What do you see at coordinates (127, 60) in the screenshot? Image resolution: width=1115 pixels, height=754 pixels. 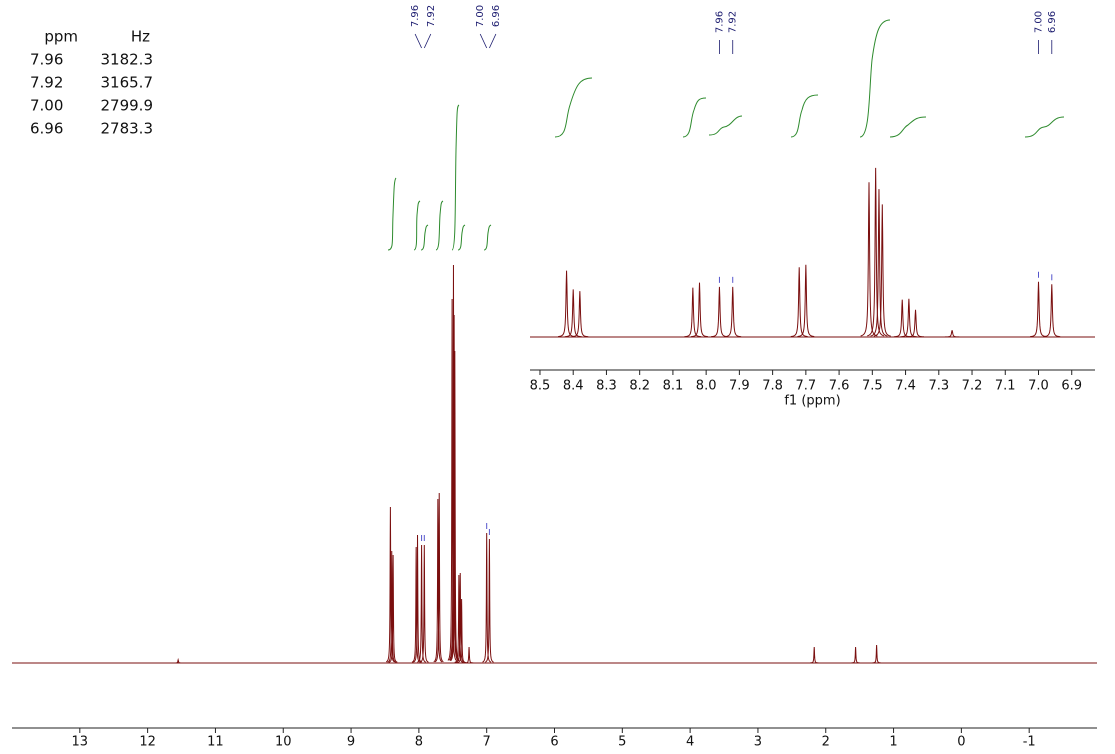 I see `table-cell: 3182.3` at bounding box center [127, 60].